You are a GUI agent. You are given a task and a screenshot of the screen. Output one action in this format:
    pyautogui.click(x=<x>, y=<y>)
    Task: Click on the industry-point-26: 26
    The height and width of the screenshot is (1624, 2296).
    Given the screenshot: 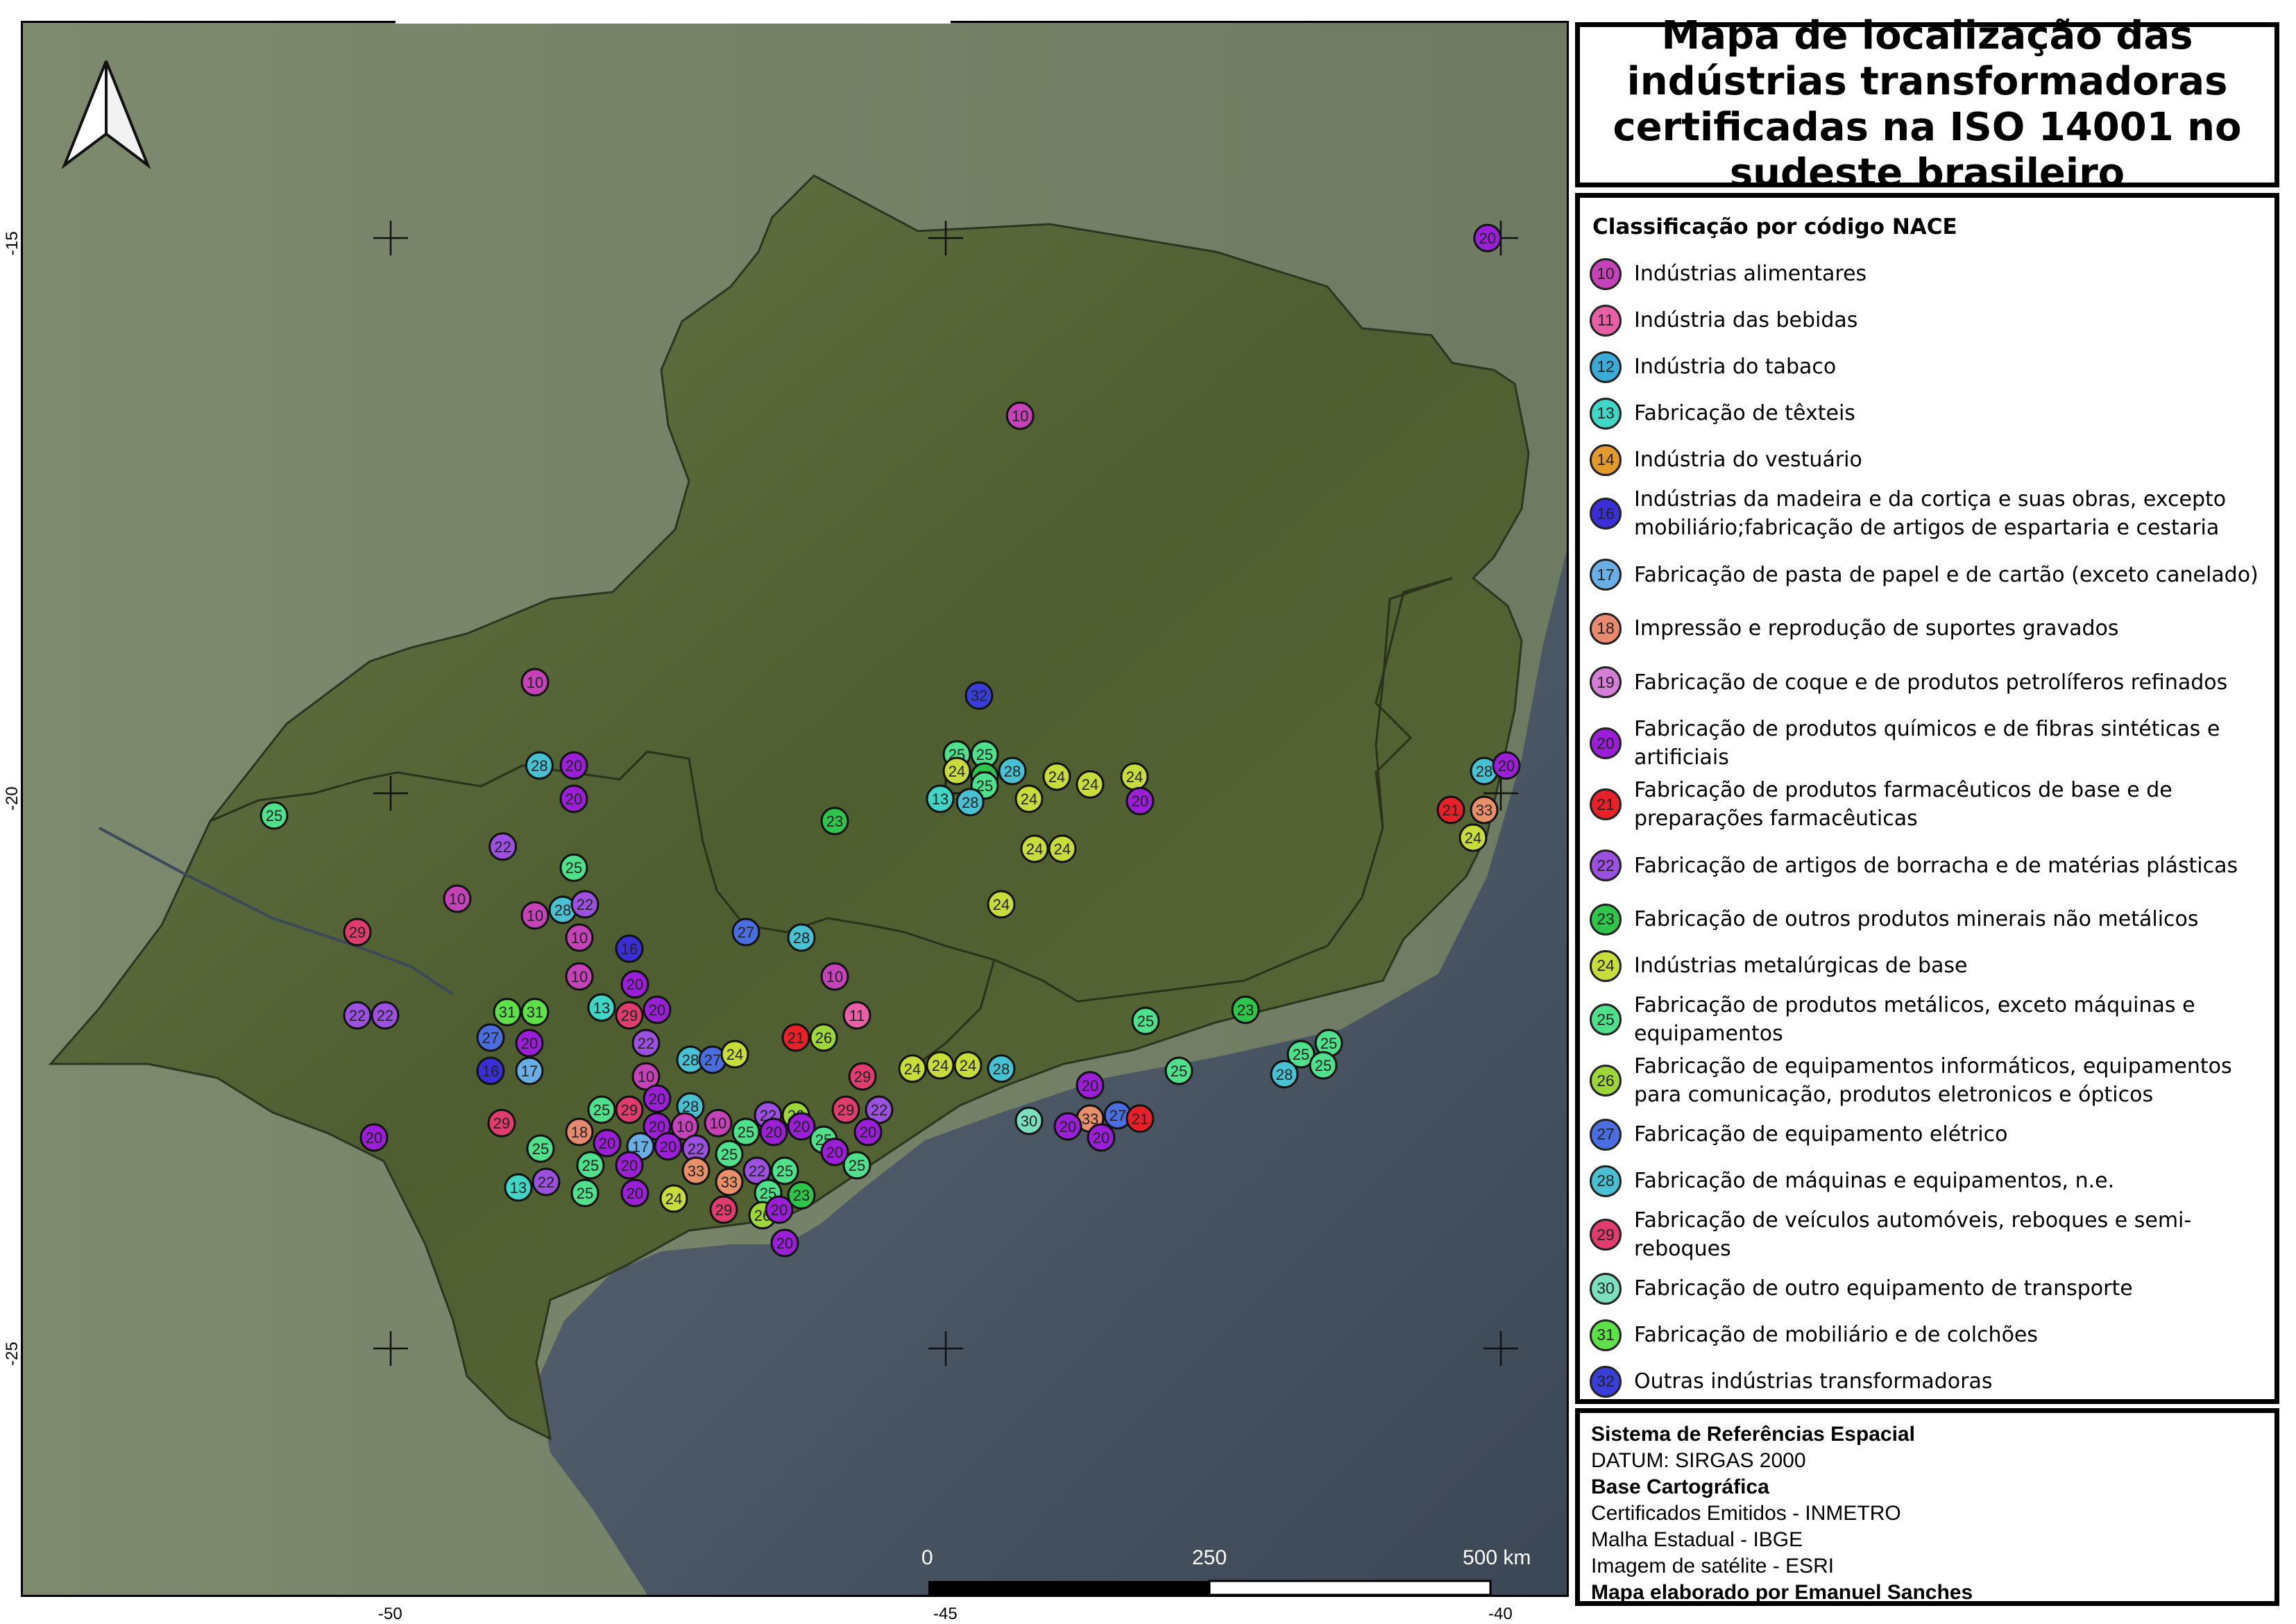 What is the action you would take?
    pyautogui.click(x=823, y=1037)
    